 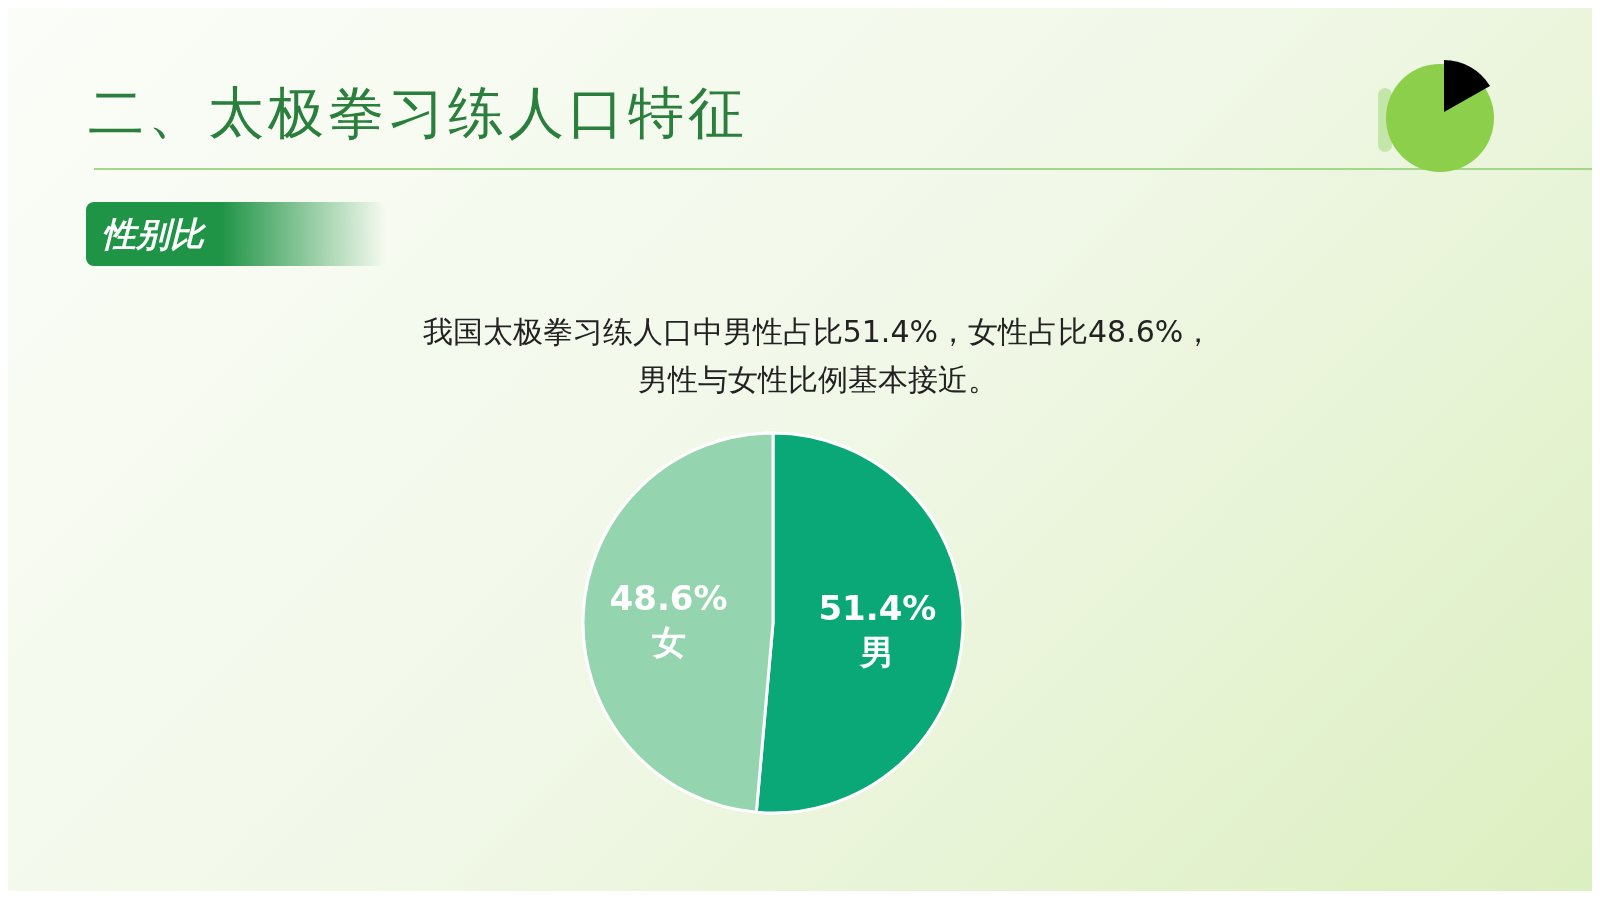 What do you see at coordinates (418, 113) in the screenshot?
I see `chart-title: 二、太极拳习练人口特征` at bounding box center [418, 113].